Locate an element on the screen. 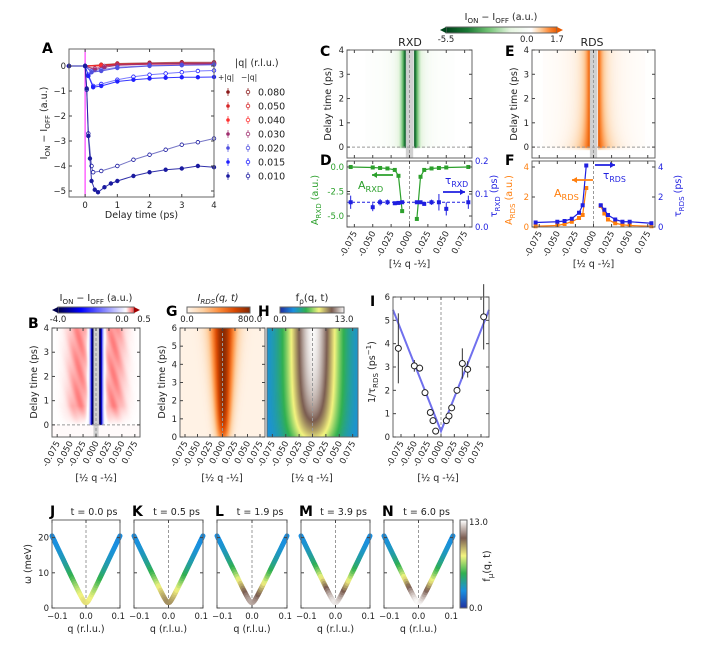 This screenshot has width=714, height=645. colorbar-label: IRDS(q, t) is located at coordinates (218, 299).